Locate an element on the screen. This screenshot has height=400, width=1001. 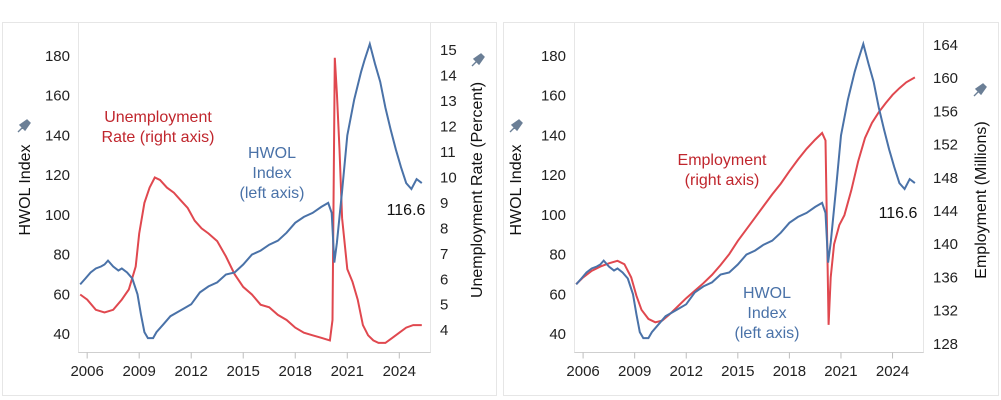
right-axis-title: Employment (Millions) is located at coordinates (981, 199).